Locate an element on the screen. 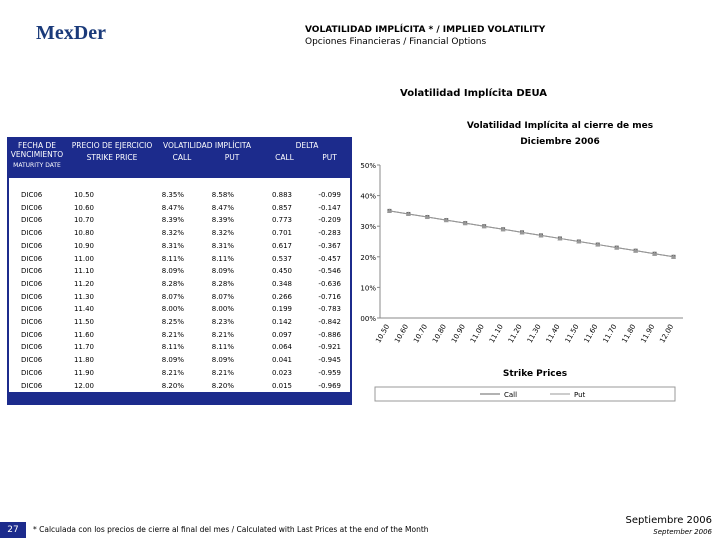 The image size is (720, 540). cell: 10.70 is located at coordinates (83, 220).